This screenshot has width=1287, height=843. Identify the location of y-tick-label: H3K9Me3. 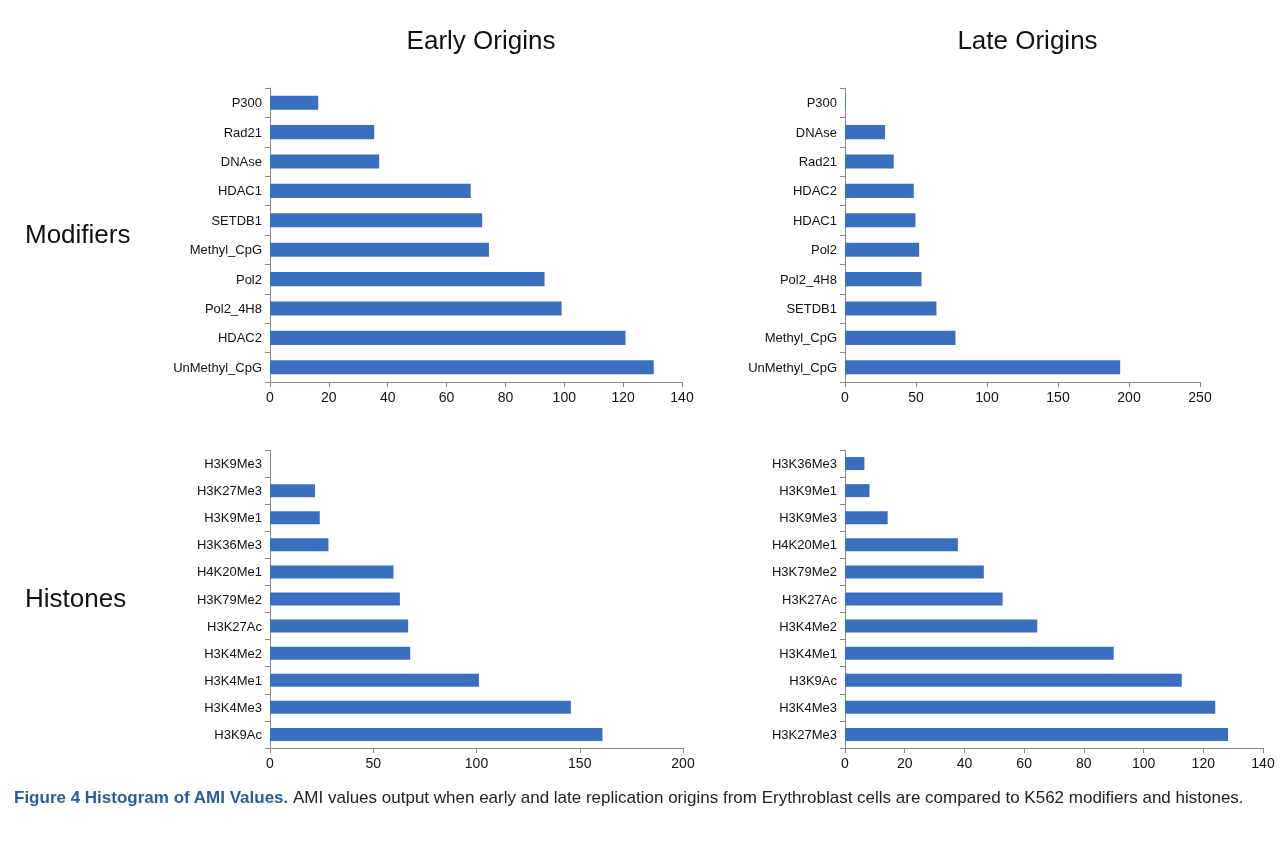
(808, 518).